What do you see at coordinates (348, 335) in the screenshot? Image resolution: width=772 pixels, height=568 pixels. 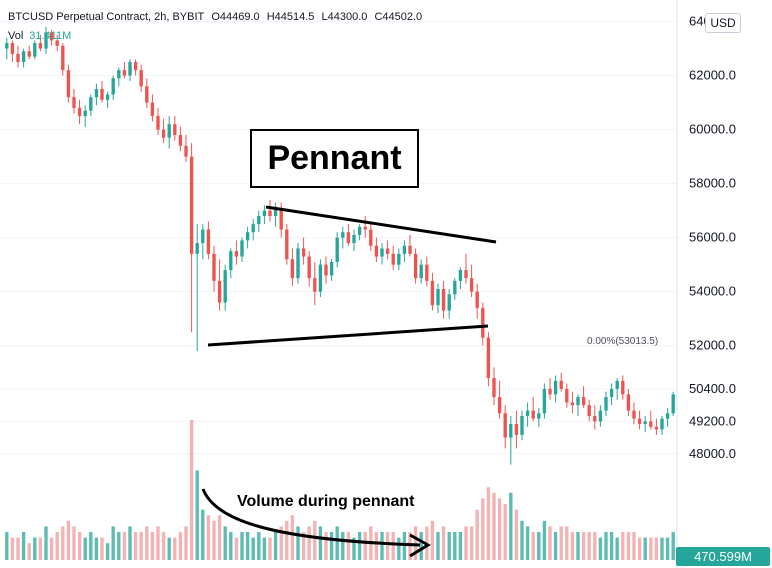 I see `pennant-lower-trendline` at bounding box center [348, 335].